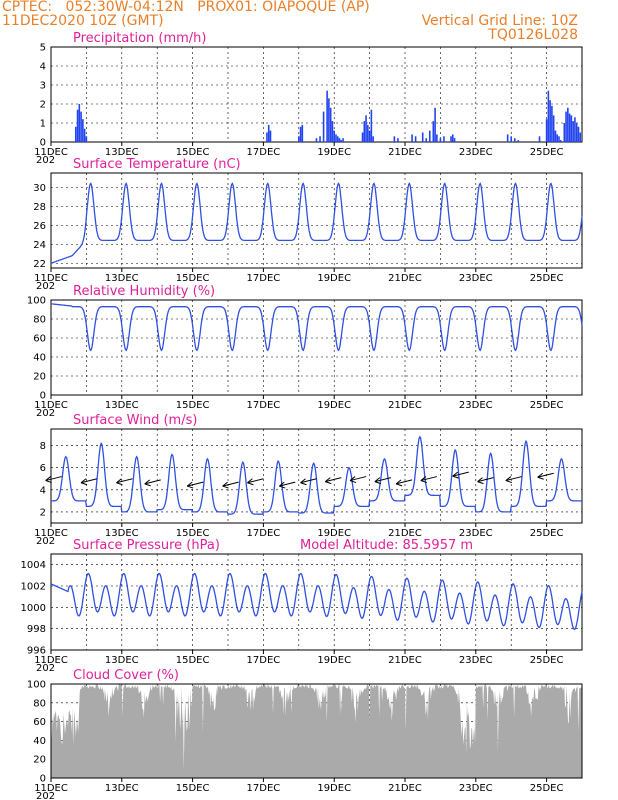  Describe the element at coordinates (334, 278) in the screenshot. I see `x-tick-label: 19DEC` at that location.